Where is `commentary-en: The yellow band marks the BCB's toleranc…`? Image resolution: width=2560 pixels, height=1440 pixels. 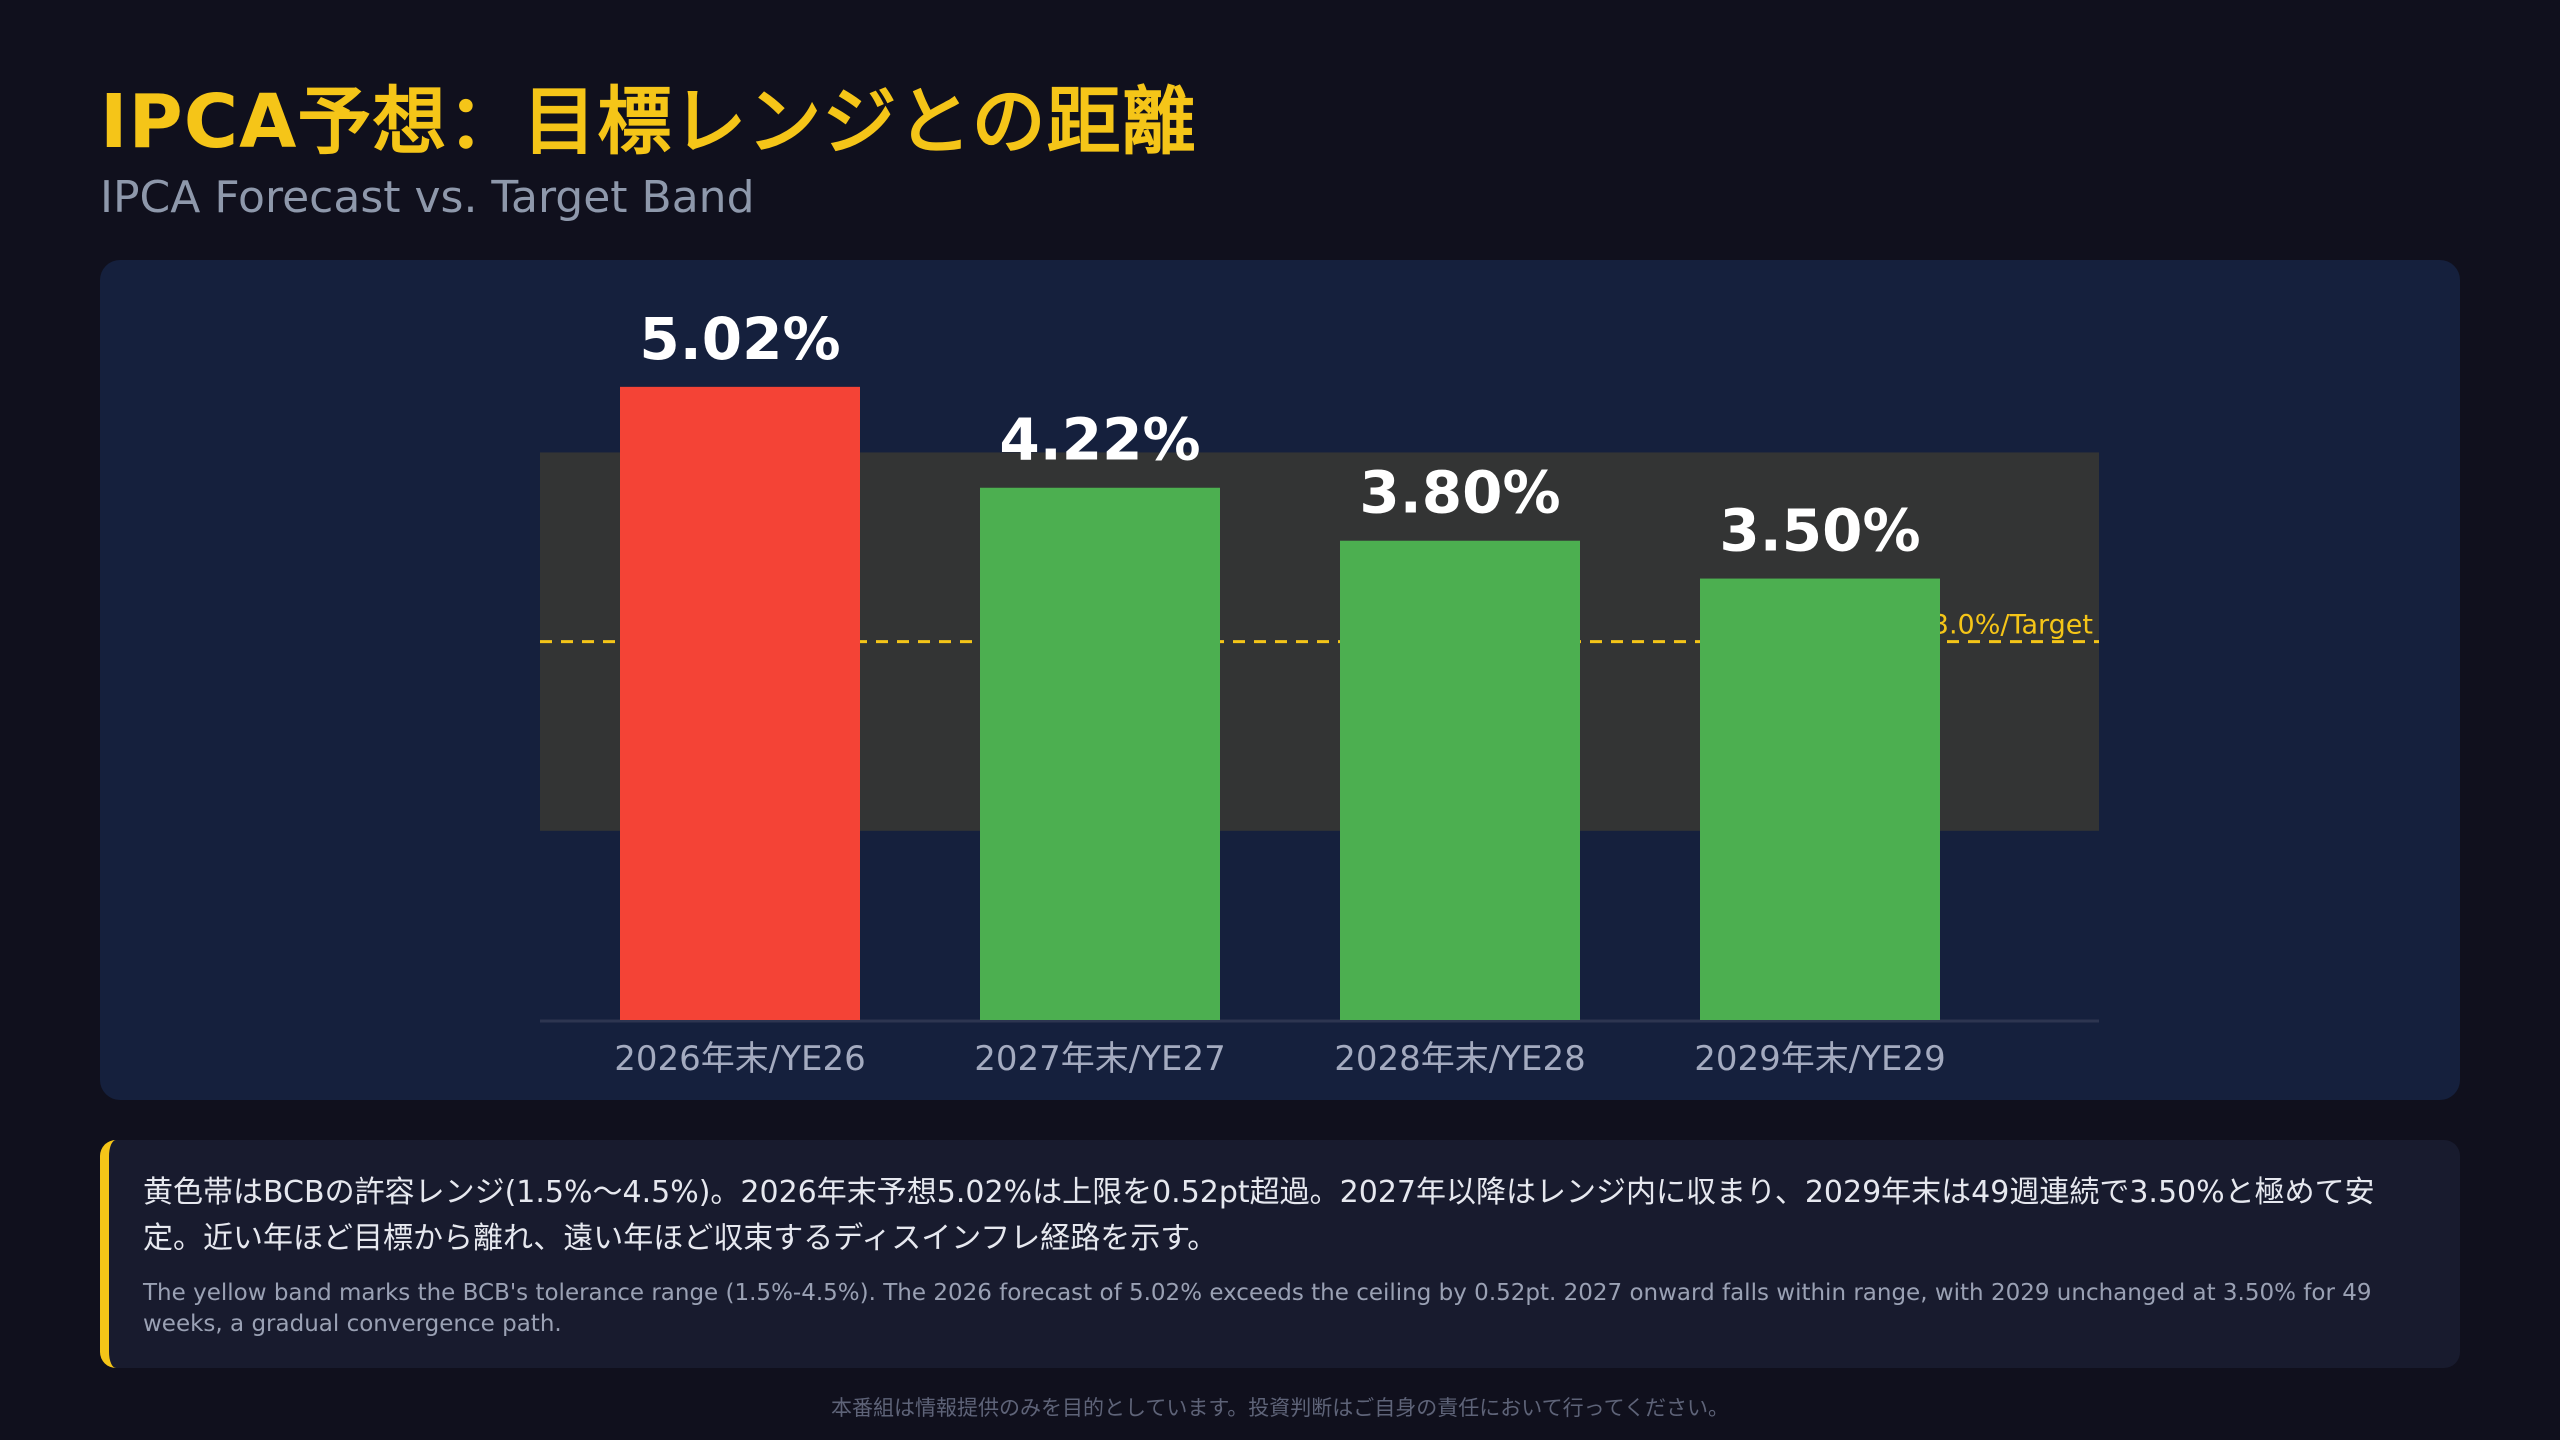 commentary-en: The yellow band marks the BCB's toleranc… is located at coordinates (1257, 1308).